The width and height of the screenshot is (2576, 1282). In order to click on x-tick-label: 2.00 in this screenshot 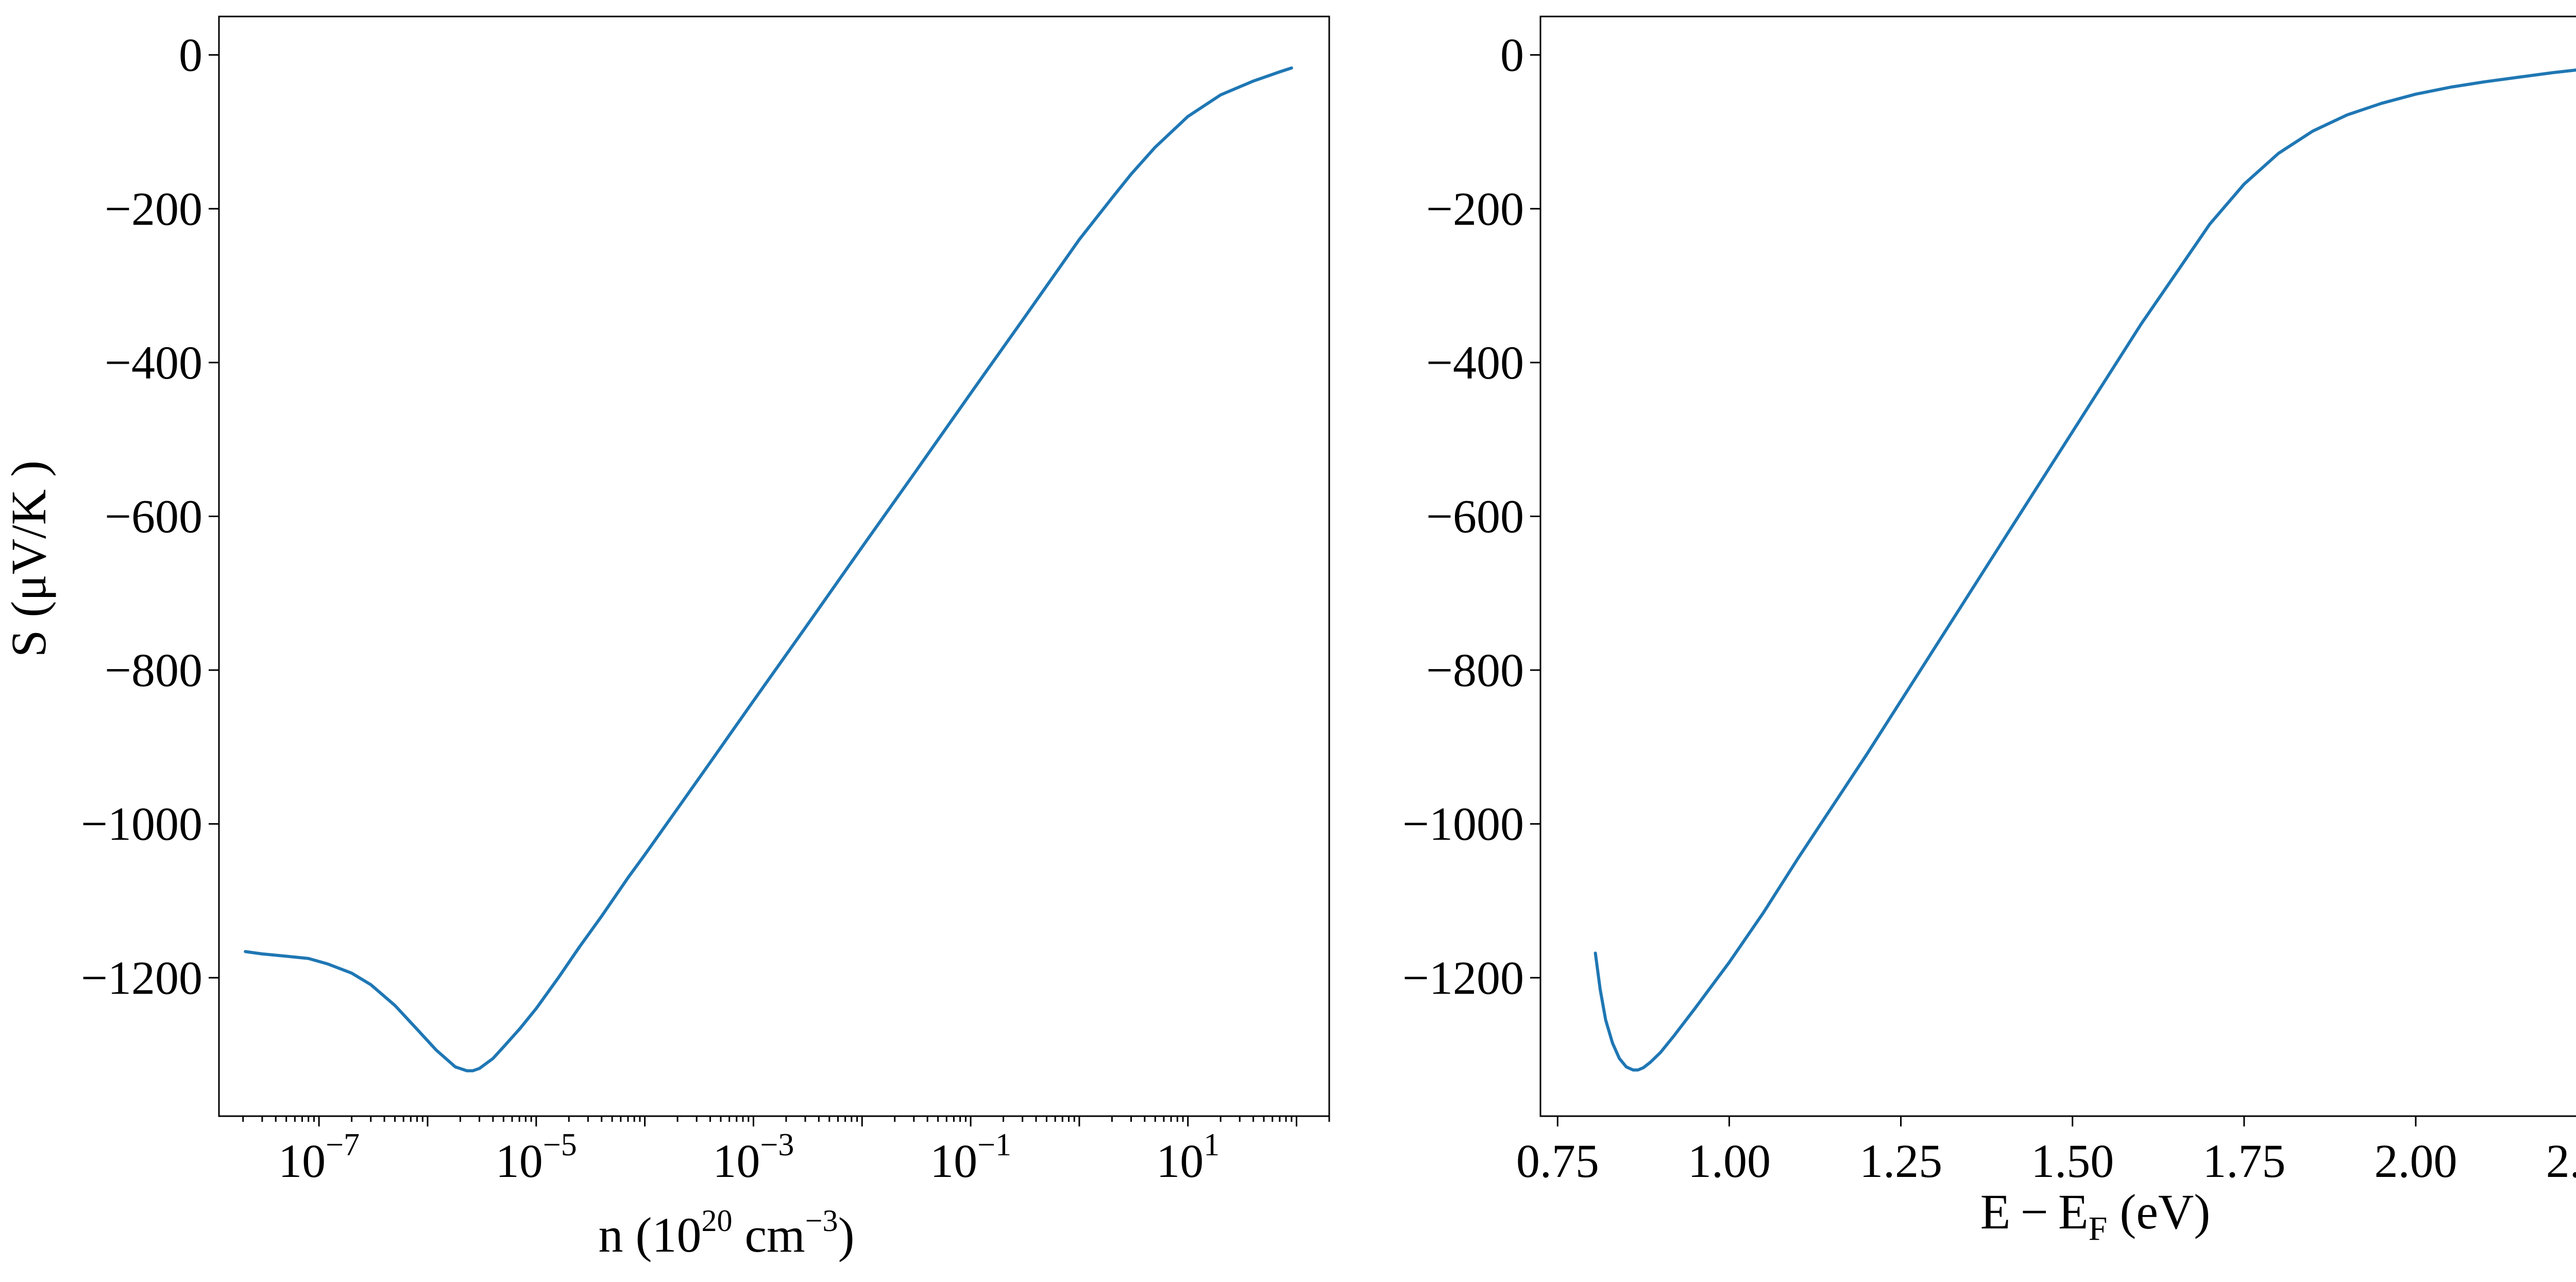, I will do `click(2415, 1161)`.